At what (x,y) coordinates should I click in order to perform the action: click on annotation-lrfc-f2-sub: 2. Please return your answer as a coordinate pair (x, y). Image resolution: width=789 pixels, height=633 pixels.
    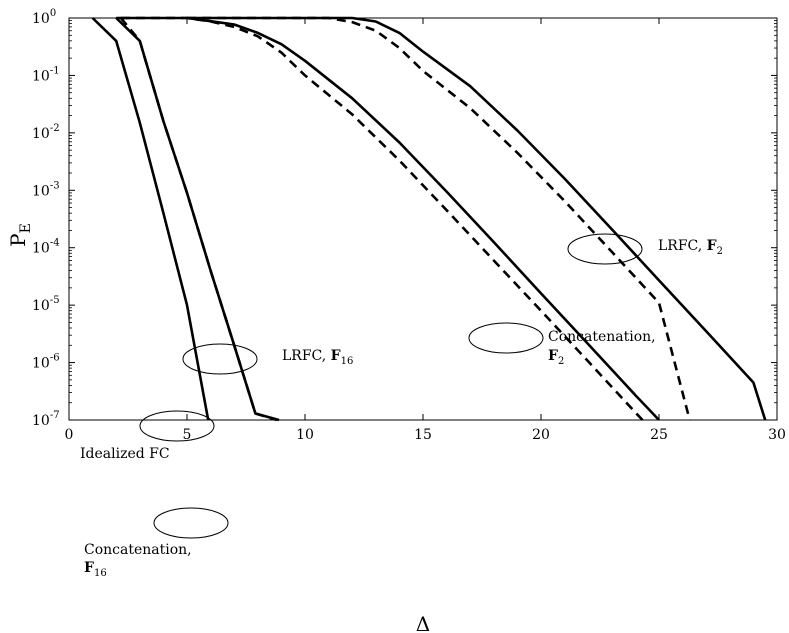
    Looking at the image, I should click on (720, 251).